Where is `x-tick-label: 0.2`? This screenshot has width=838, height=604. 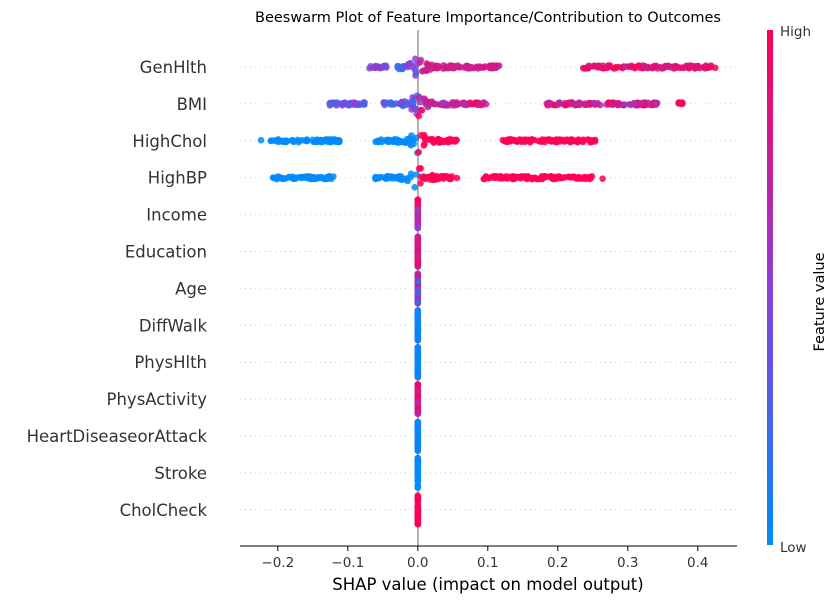
x-tick-label: 0.2 is located at coordinates (557, 563).